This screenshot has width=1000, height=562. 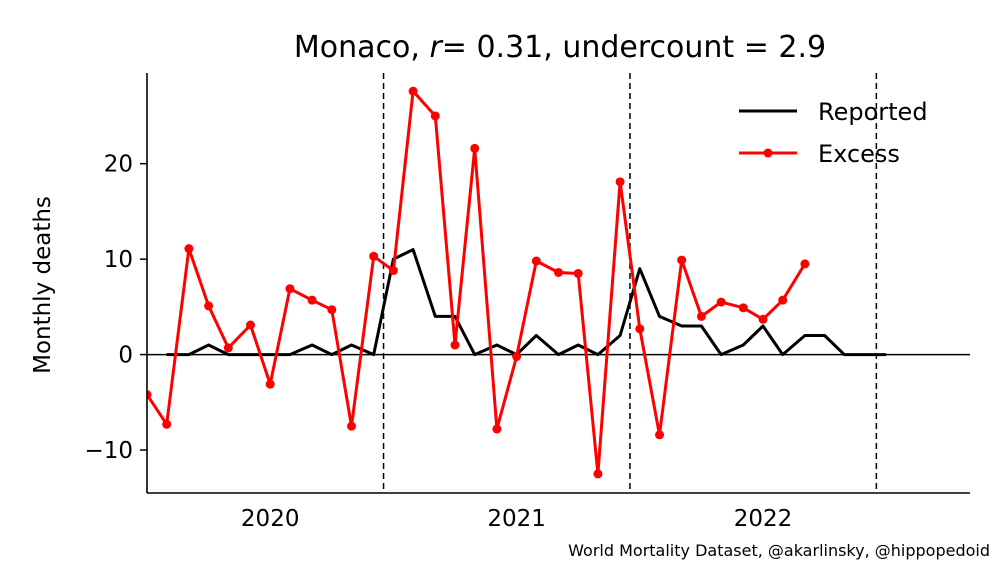 What do you see at coordinates (873, 112) in the screenshot?
I see `legend-reported-label: Reported` at bounding box center [873, 112].